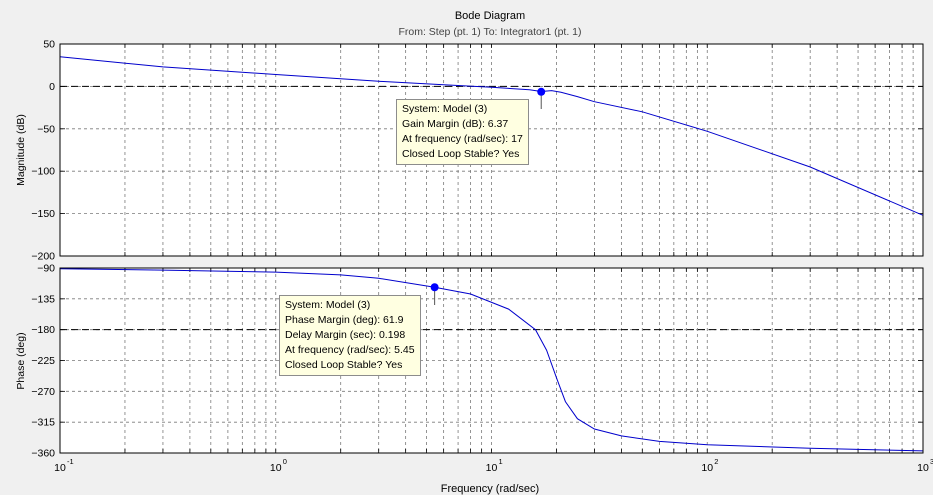 This screenshot has width=933, height=495. Describe the element at coordinates (350, 350) in the screenshot. I see `datatip-line: At frequency (rad/sec): 5.45` at that location.